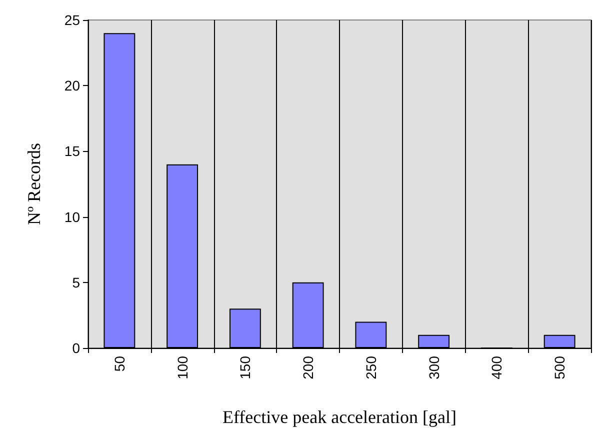  Describe the element at coordinates (182, 368) in the screenshot. I see `x-tick-label: 100` at that location.